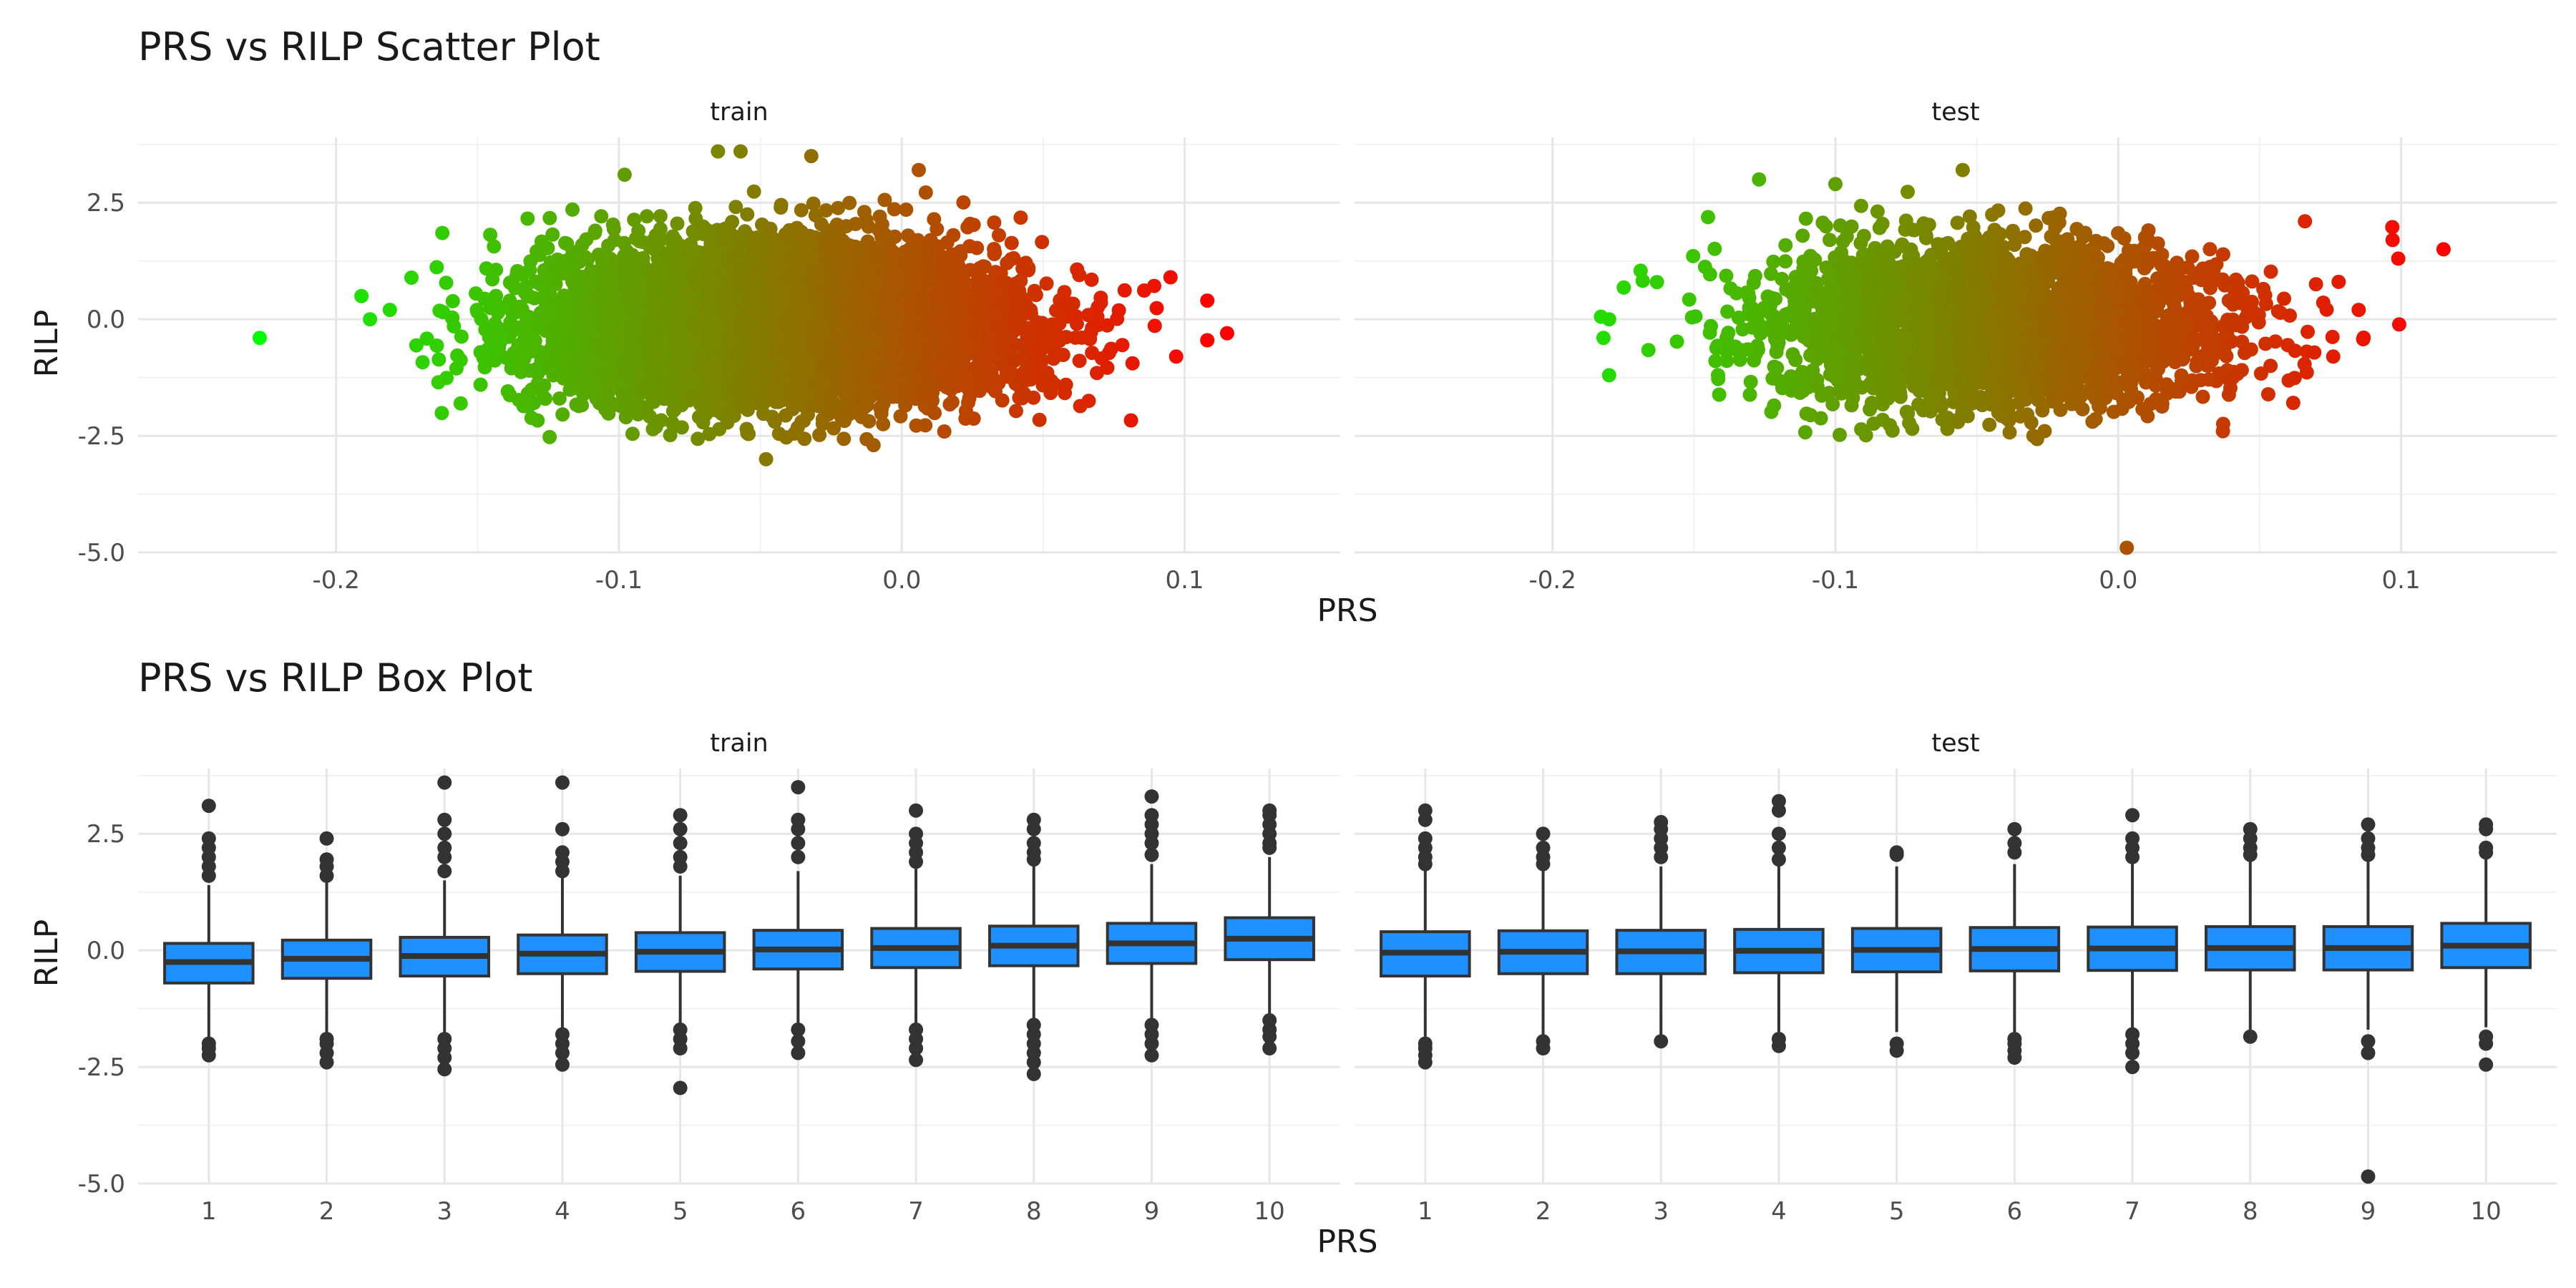 This screenshot has width=2576, height=1288. I want to click on y-tick-label: -2.5, so click(101, 436).